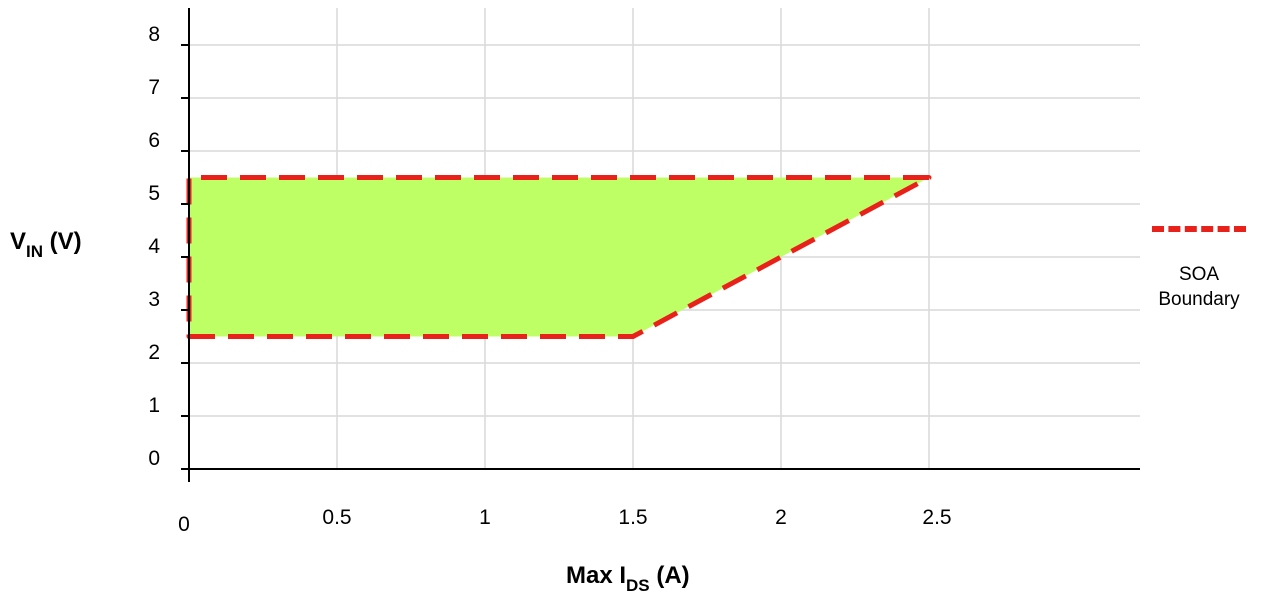 The image size is (1264, 599). What do you see at coordinates (154, 246) in the screenshot?
I see `y-tick-label: 4` at bounding box center [154, 246].